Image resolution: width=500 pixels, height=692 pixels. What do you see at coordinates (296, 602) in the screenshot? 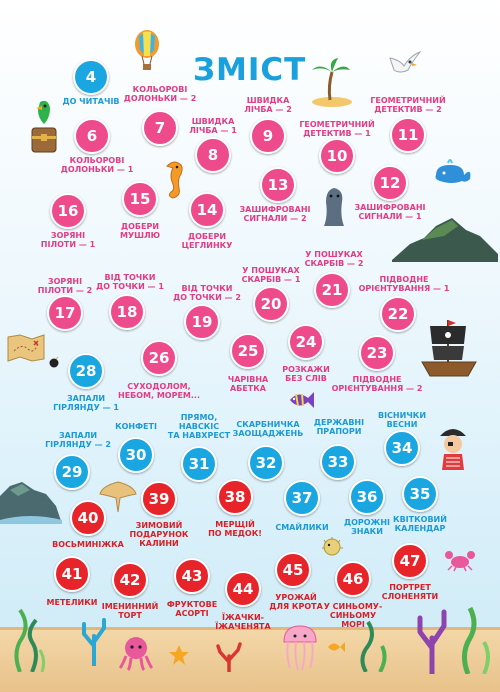
I see `entry-title-45: Урожай для крота` at bounding box center [296, 602].